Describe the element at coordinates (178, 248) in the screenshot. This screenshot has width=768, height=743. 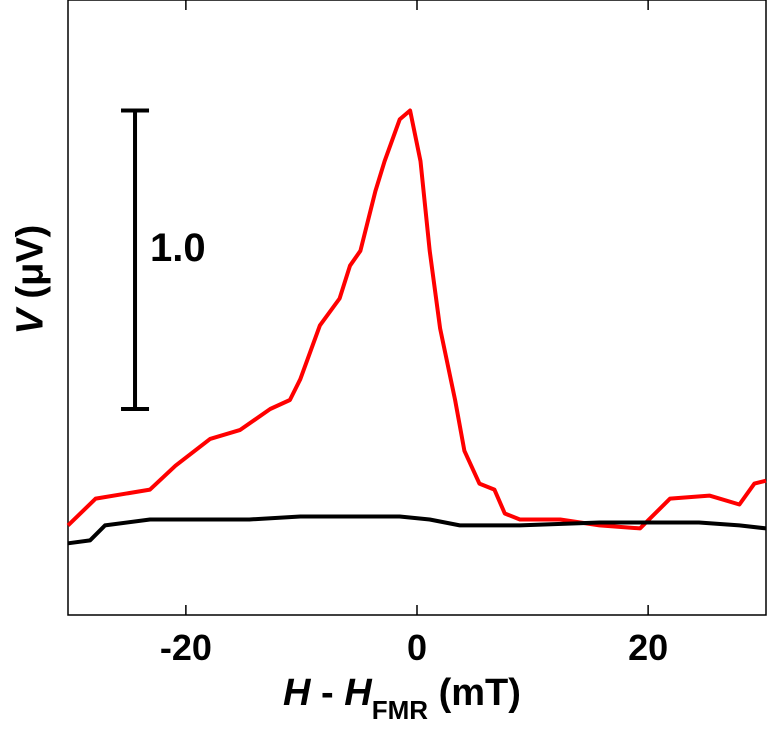
I see `scale-bar-label: 1.0` at that location.